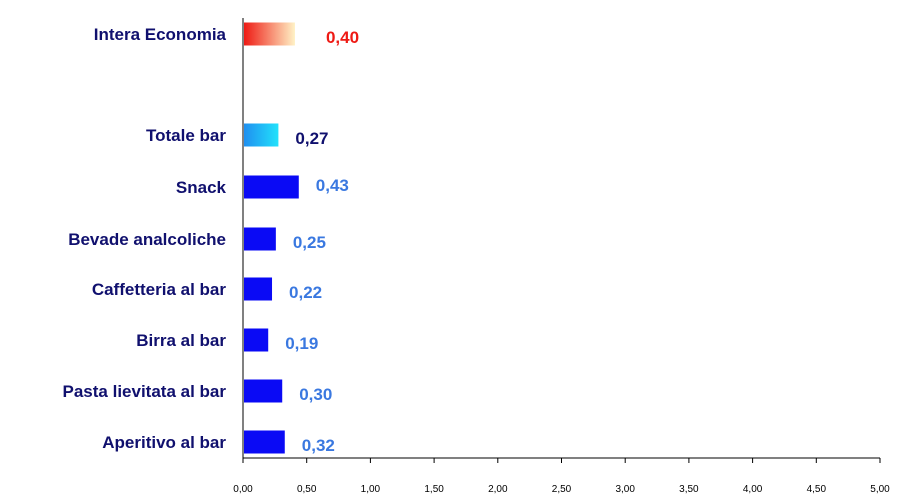  Describe the element at coordinates (880, 489) in the screenshot. I see `x-tick-label: 5,00` at that location.